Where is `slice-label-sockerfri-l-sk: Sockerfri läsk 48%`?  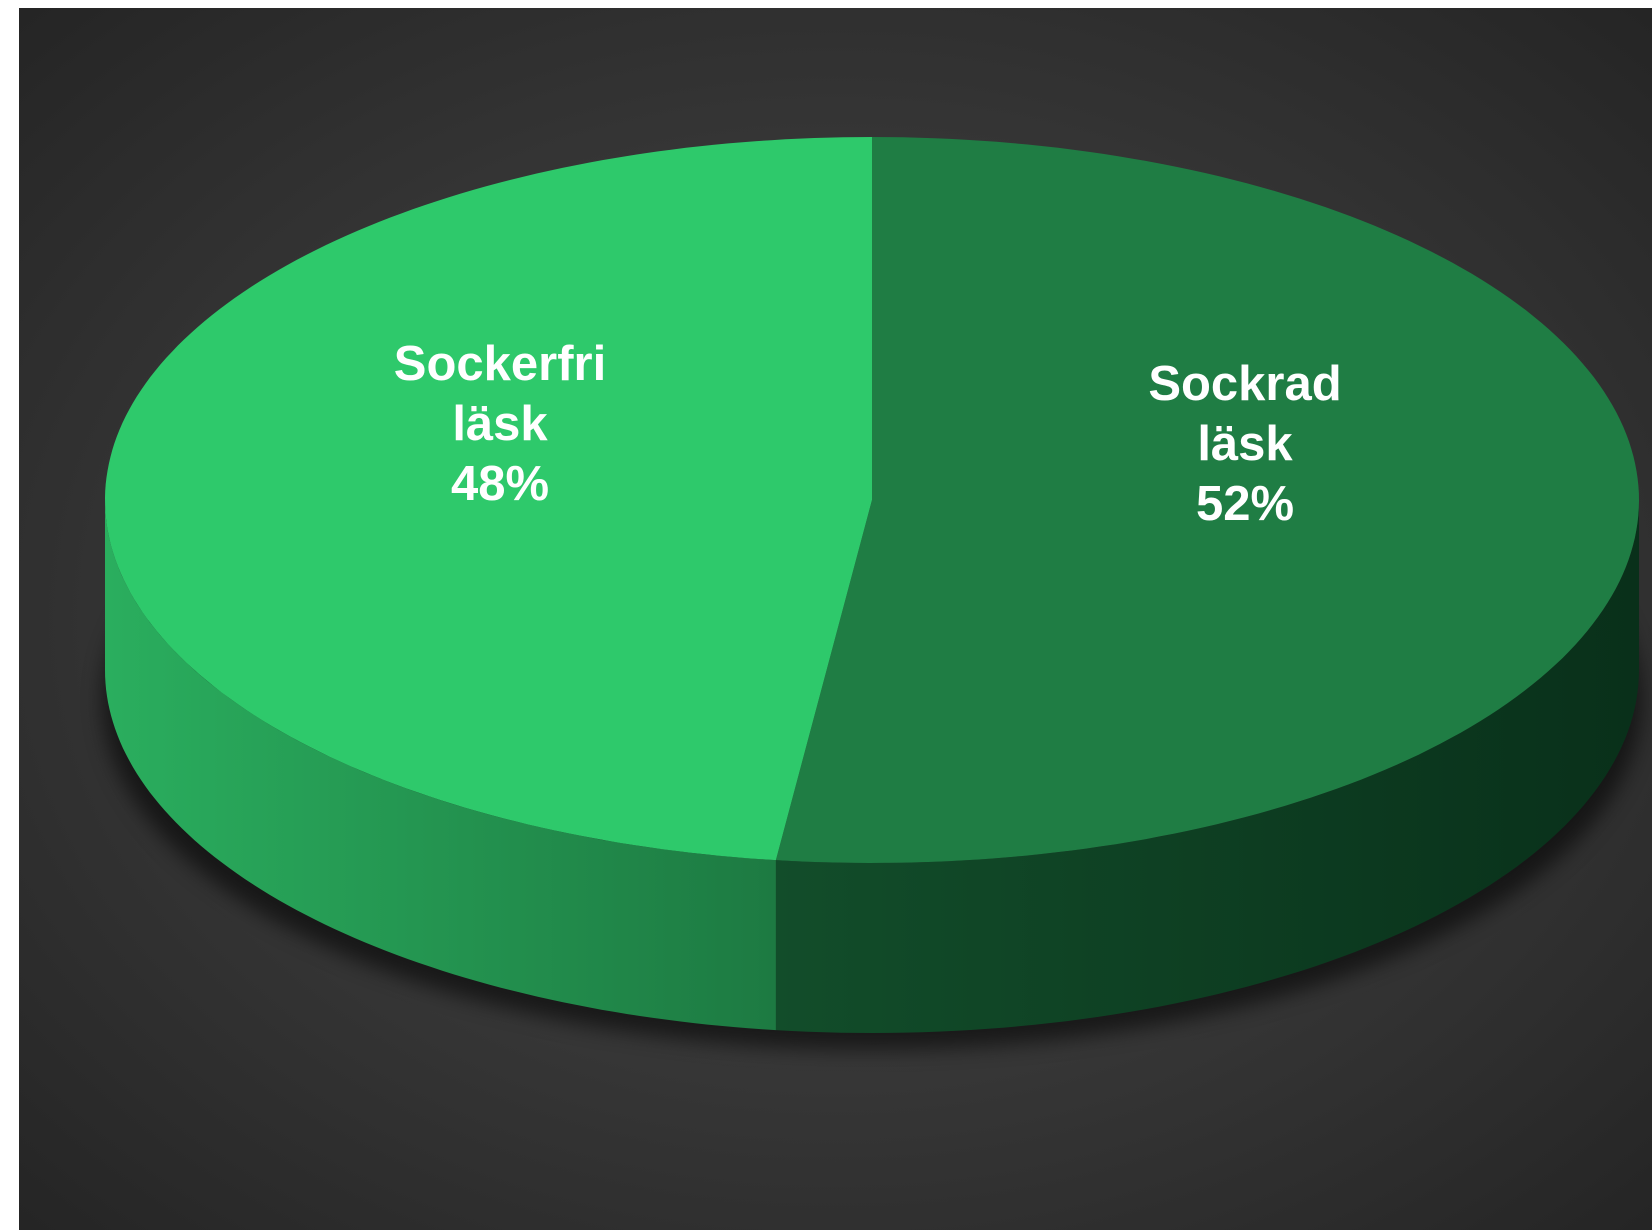 slice-label-sockerfri-l-sk: Sockerfri läsk 48% is located at coordinates (500, 424).